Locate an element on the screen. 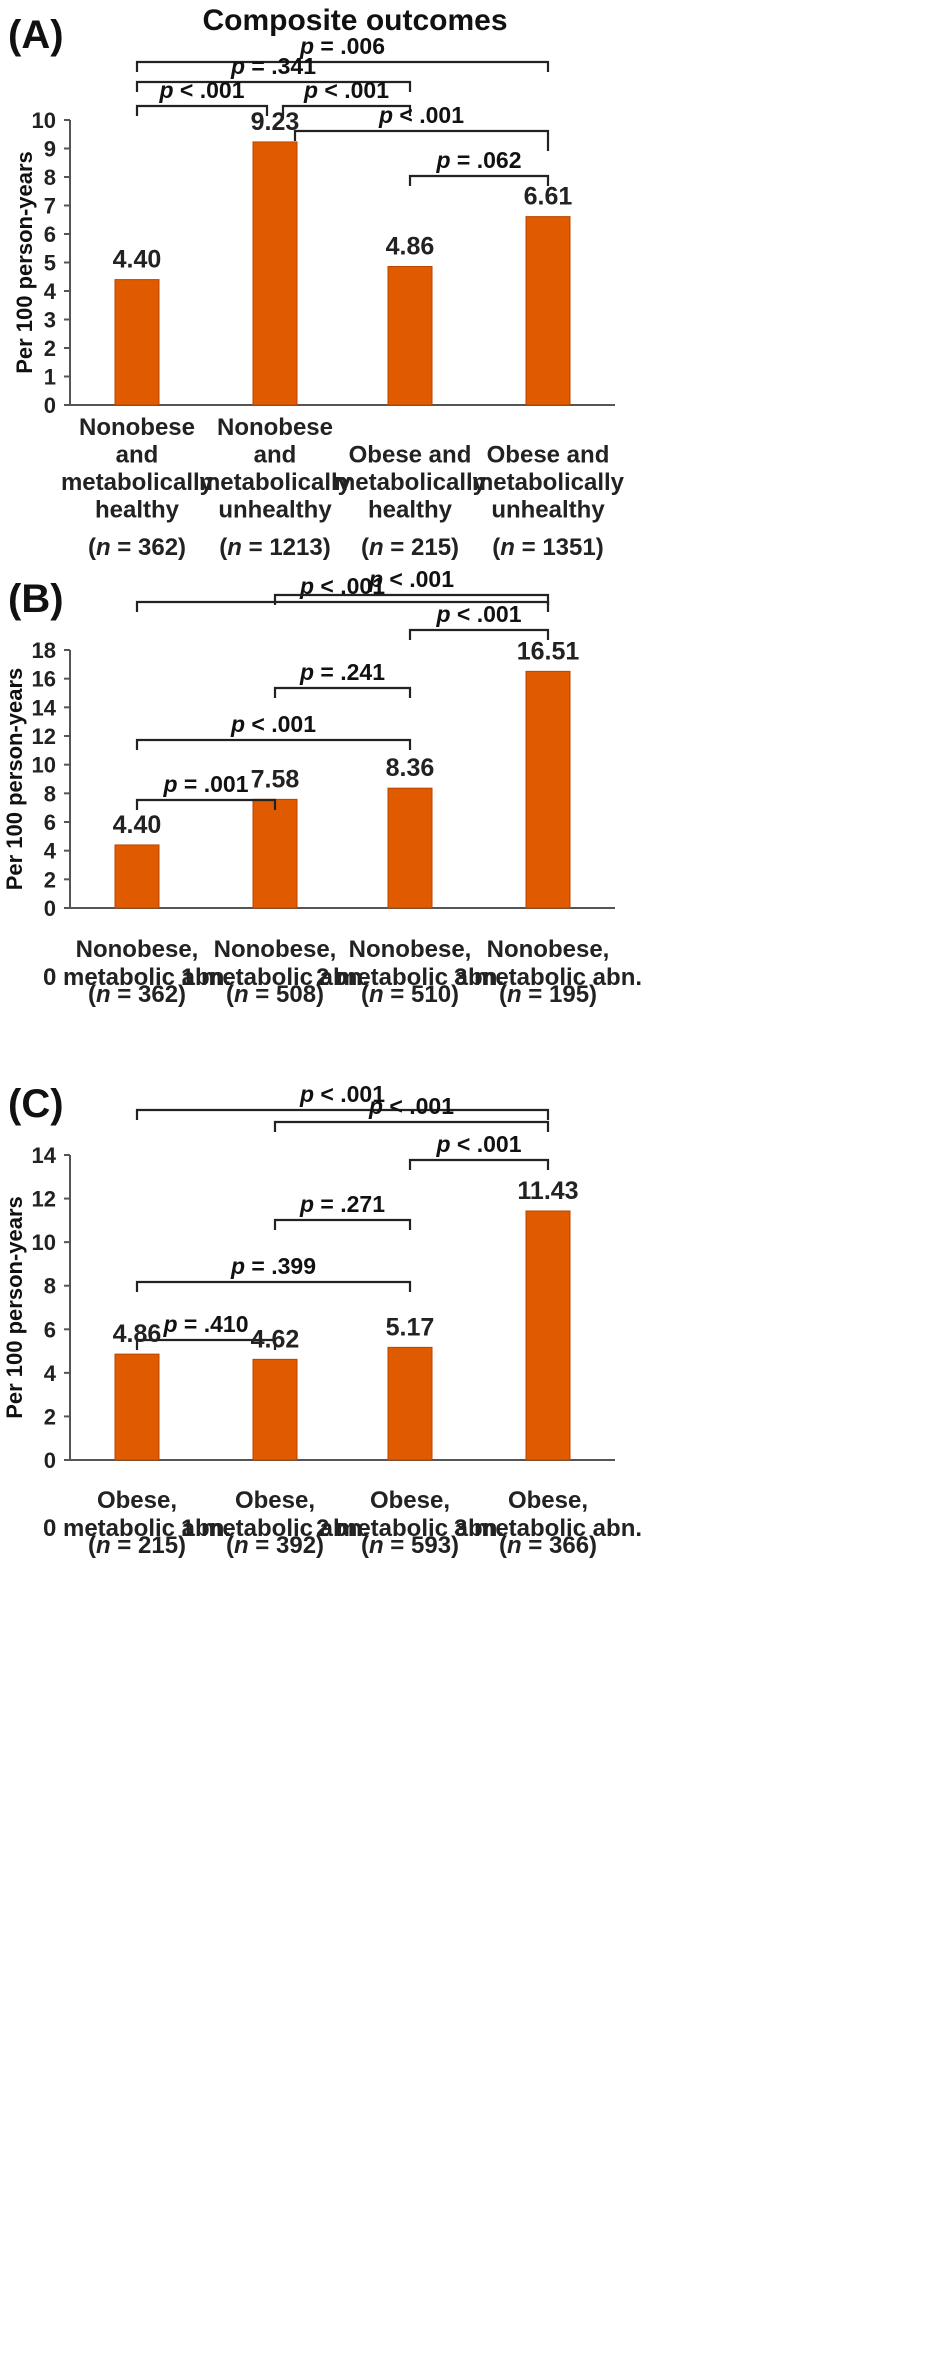 This screenshot has height=2362, width=940. sample-size-label: (n = 1351) is located at coordinates (547, 547).